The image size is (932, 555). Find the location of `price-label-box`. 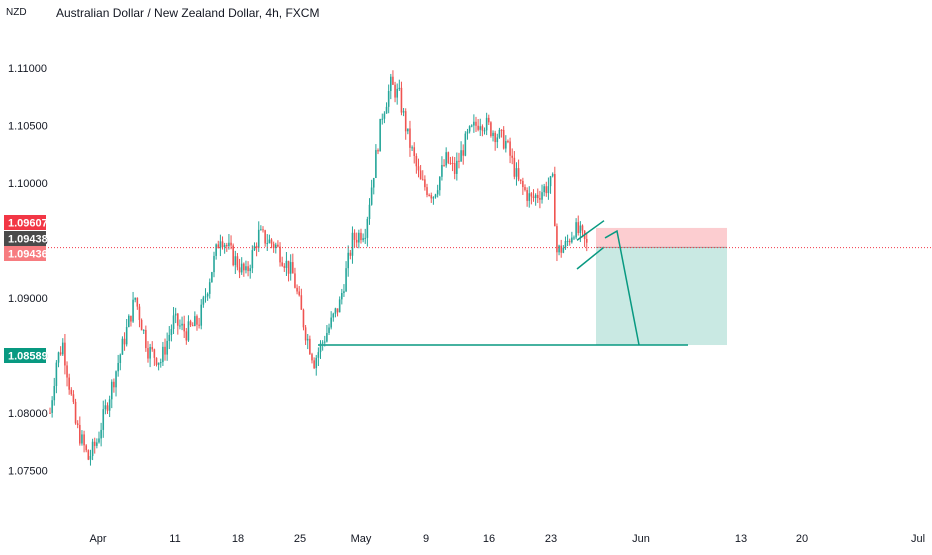

price-label-box is located at coordinates (25, 253).